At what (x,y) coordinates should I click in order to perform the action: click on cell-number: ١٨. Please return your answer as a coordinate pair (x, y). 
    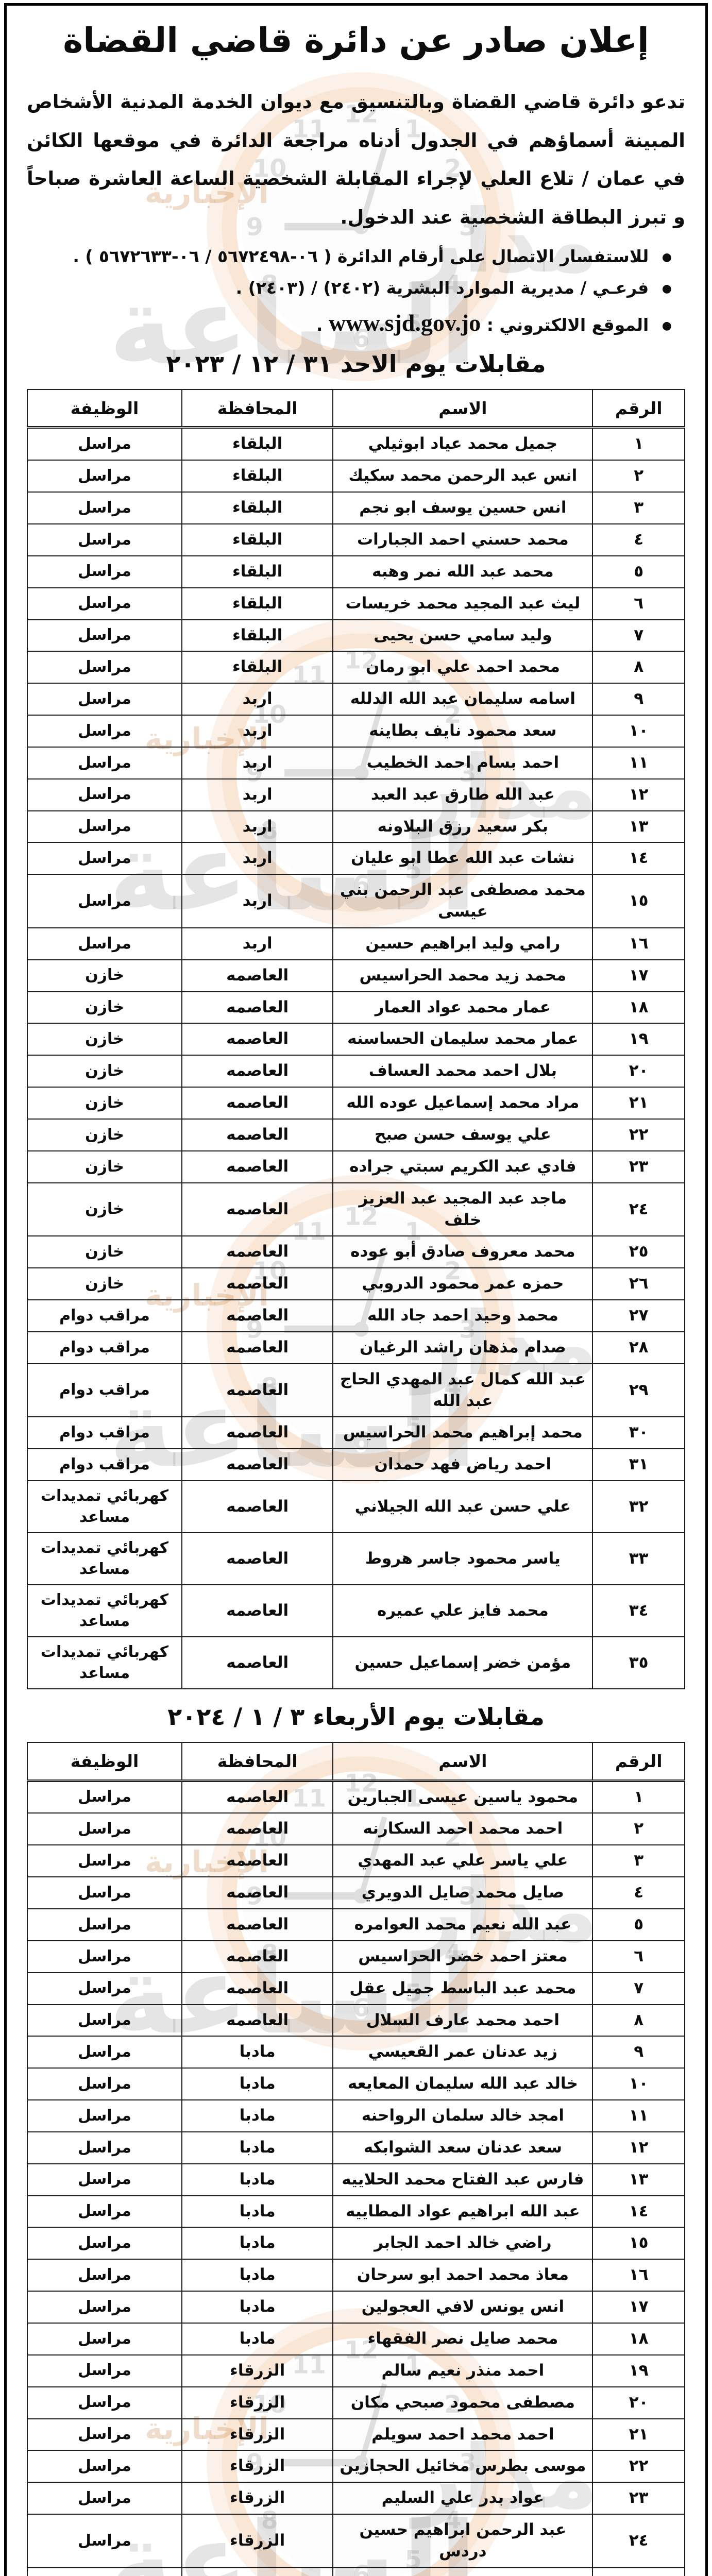
    Looking at the image, I should click on (638, 1007).